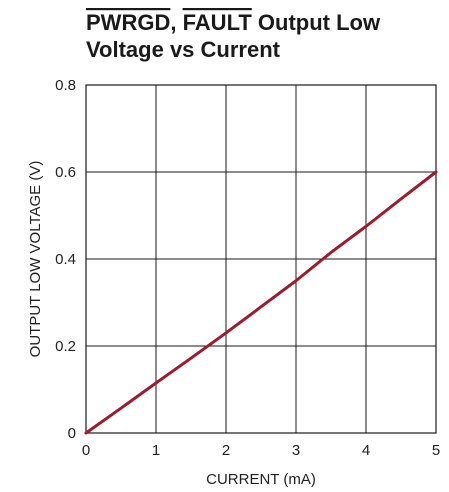  What do you see at coordinates (65, 259) in the screenshot?
I see `y-tick-label: 0.4` at bounding box center [65, 259].